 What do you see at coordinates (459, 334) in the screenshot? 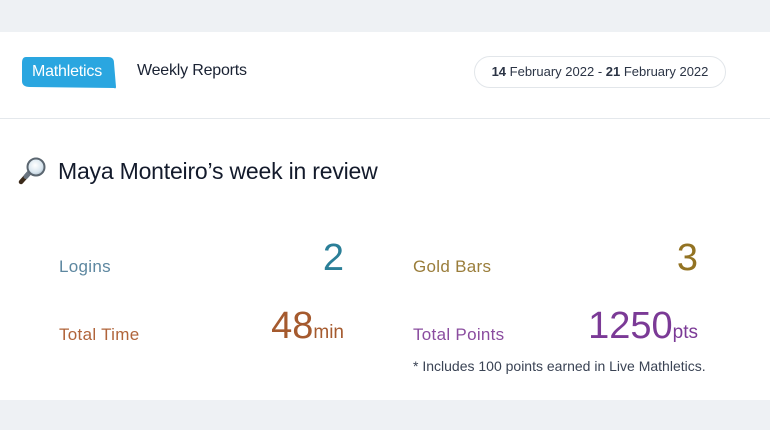
I see `total-points-label: Total Points` at bounding box center [459, 334].